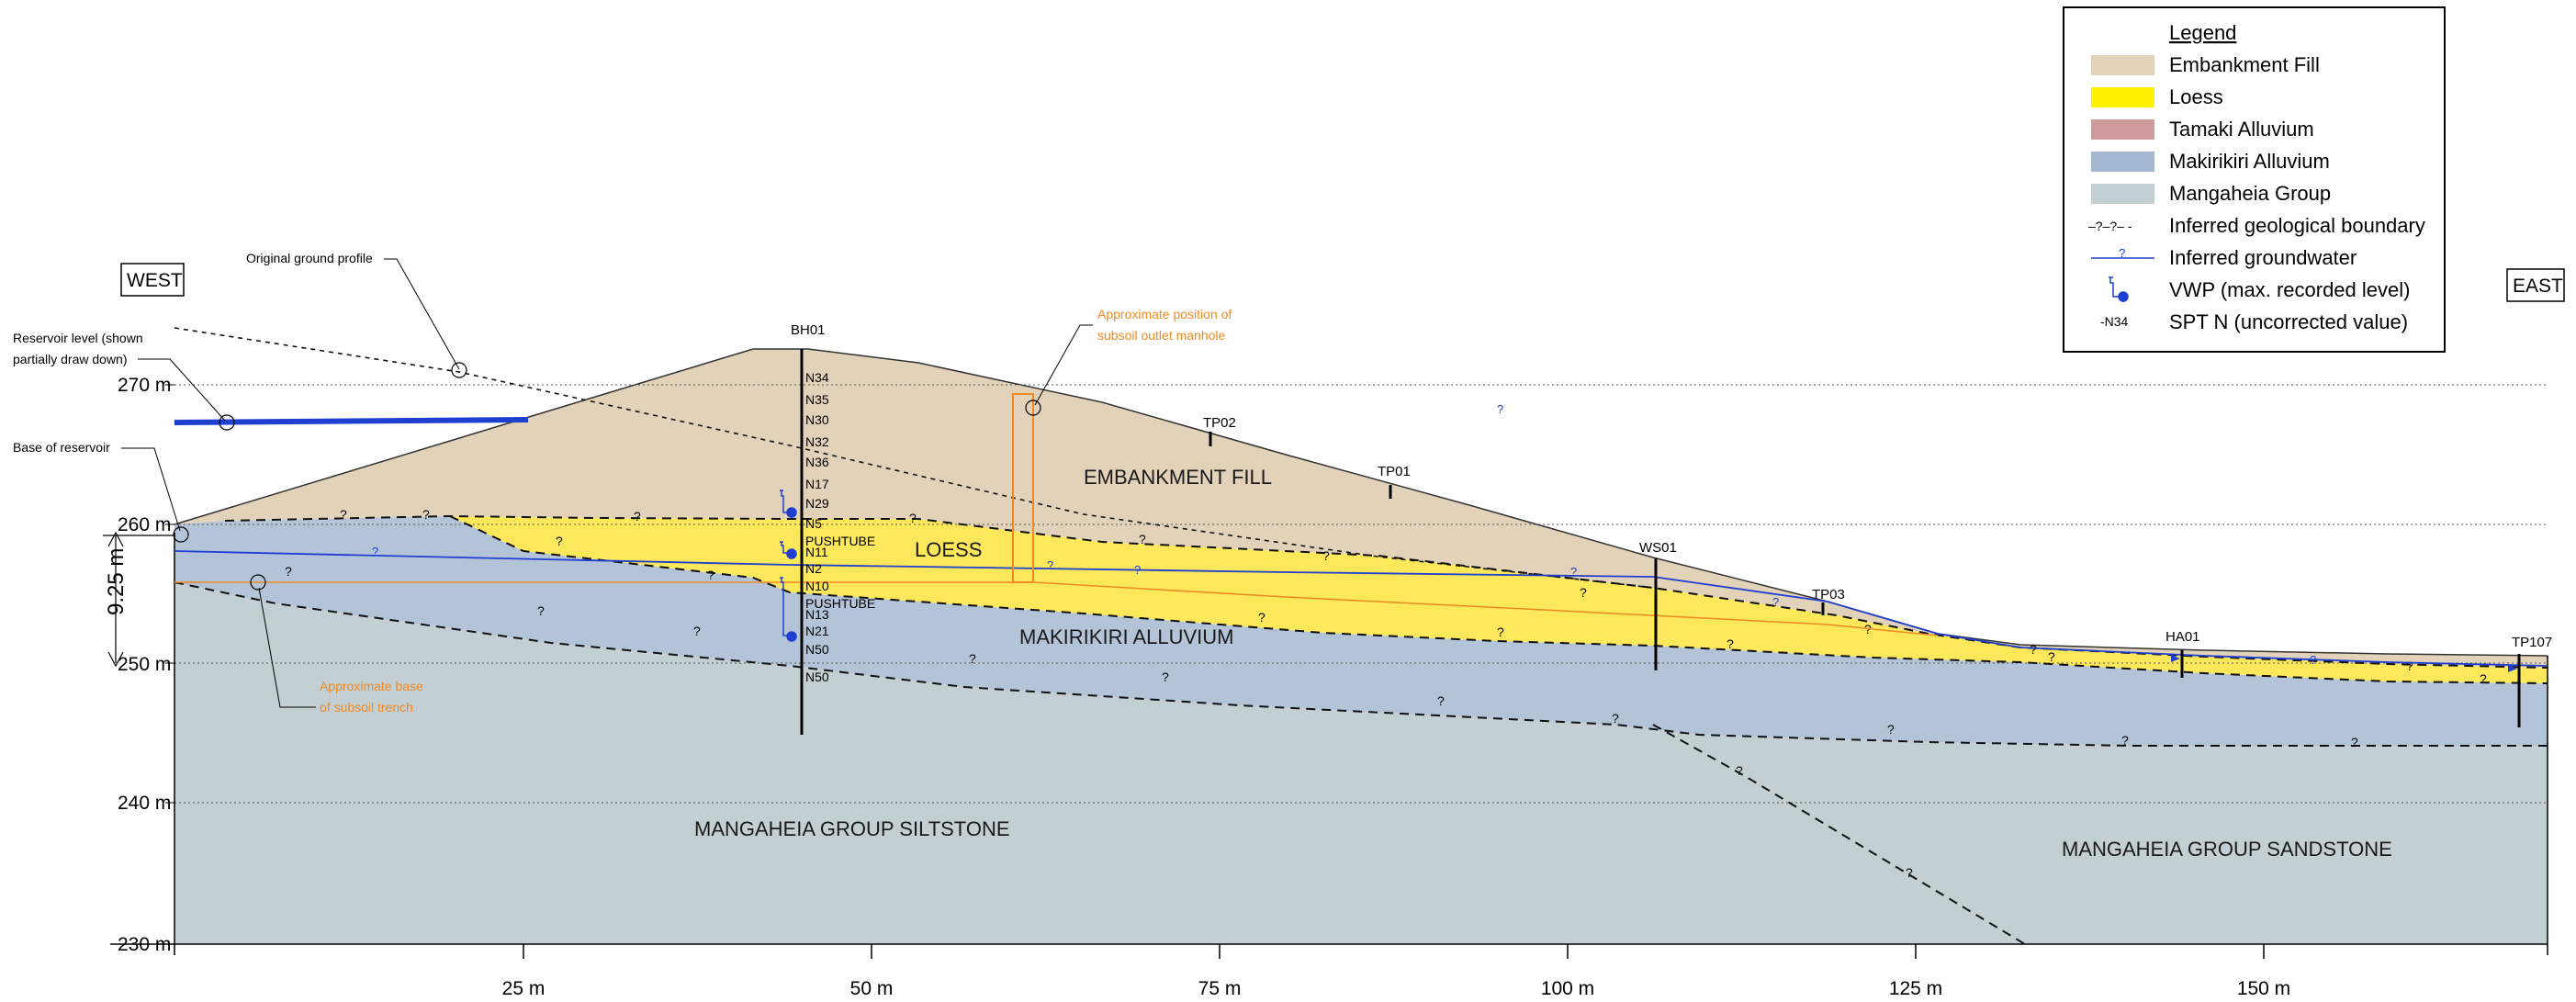  Describe the element at coordinates (1828, 594) in the screenshot. I see `tp03-label: TP03` at that location.